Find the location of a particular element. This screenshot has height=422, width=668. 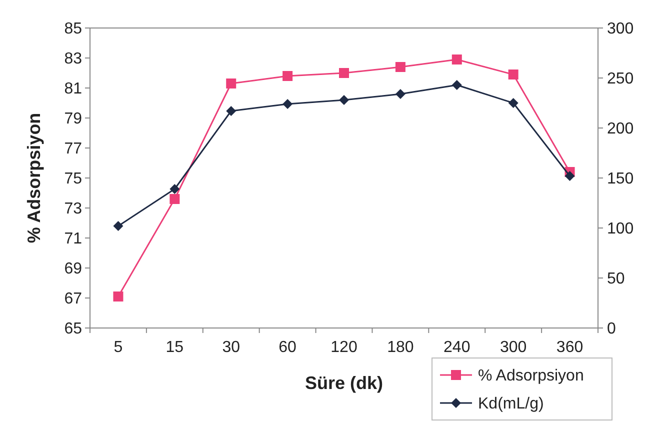

y-tick-label: 79 is located at coordinates (73, 119).